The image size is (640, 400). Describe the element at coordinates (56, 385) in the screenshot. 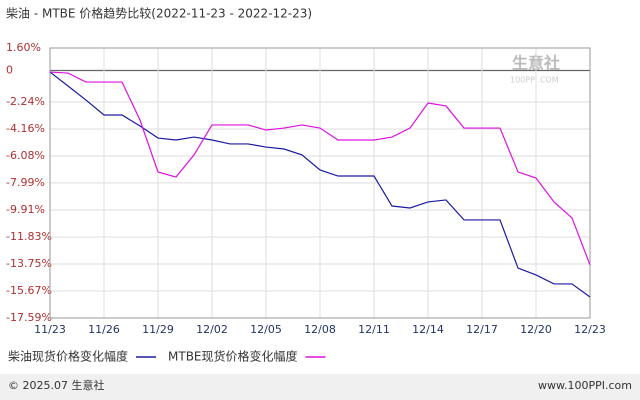

I see `footer-left: © 2025.07 生意社` at that location.